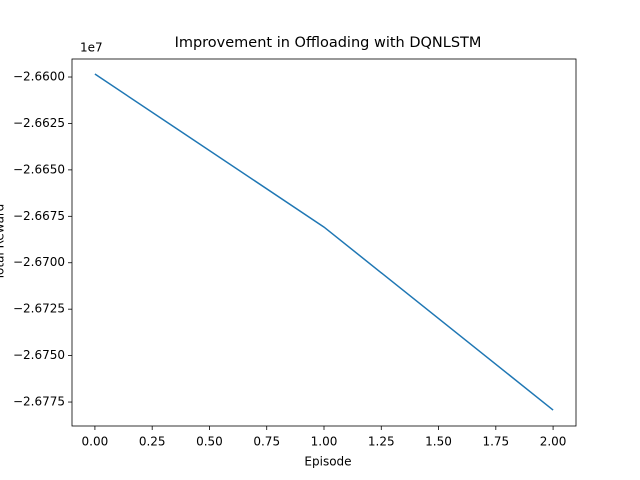  I want to click on x-tick-label: 1.00, so click(324, 442).